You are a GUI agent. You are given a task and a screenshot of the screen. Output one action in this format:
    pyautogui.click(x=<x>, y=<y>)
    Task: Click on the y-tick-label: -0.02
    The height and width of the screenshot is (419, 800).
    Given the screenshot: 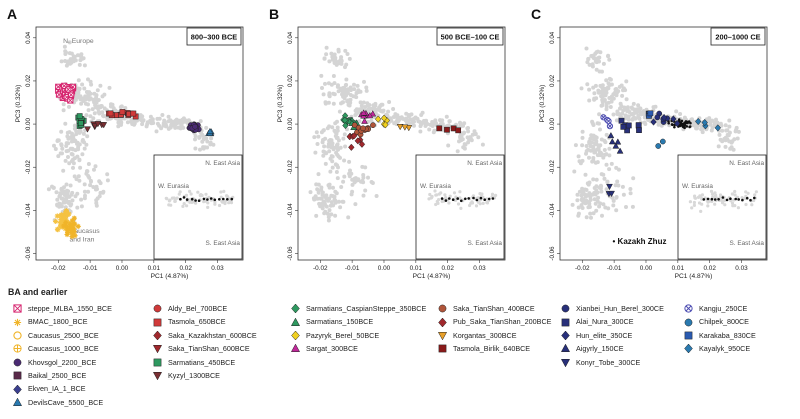 What is the action you would take?
    pyautogui.click(x=290, y=167)
    